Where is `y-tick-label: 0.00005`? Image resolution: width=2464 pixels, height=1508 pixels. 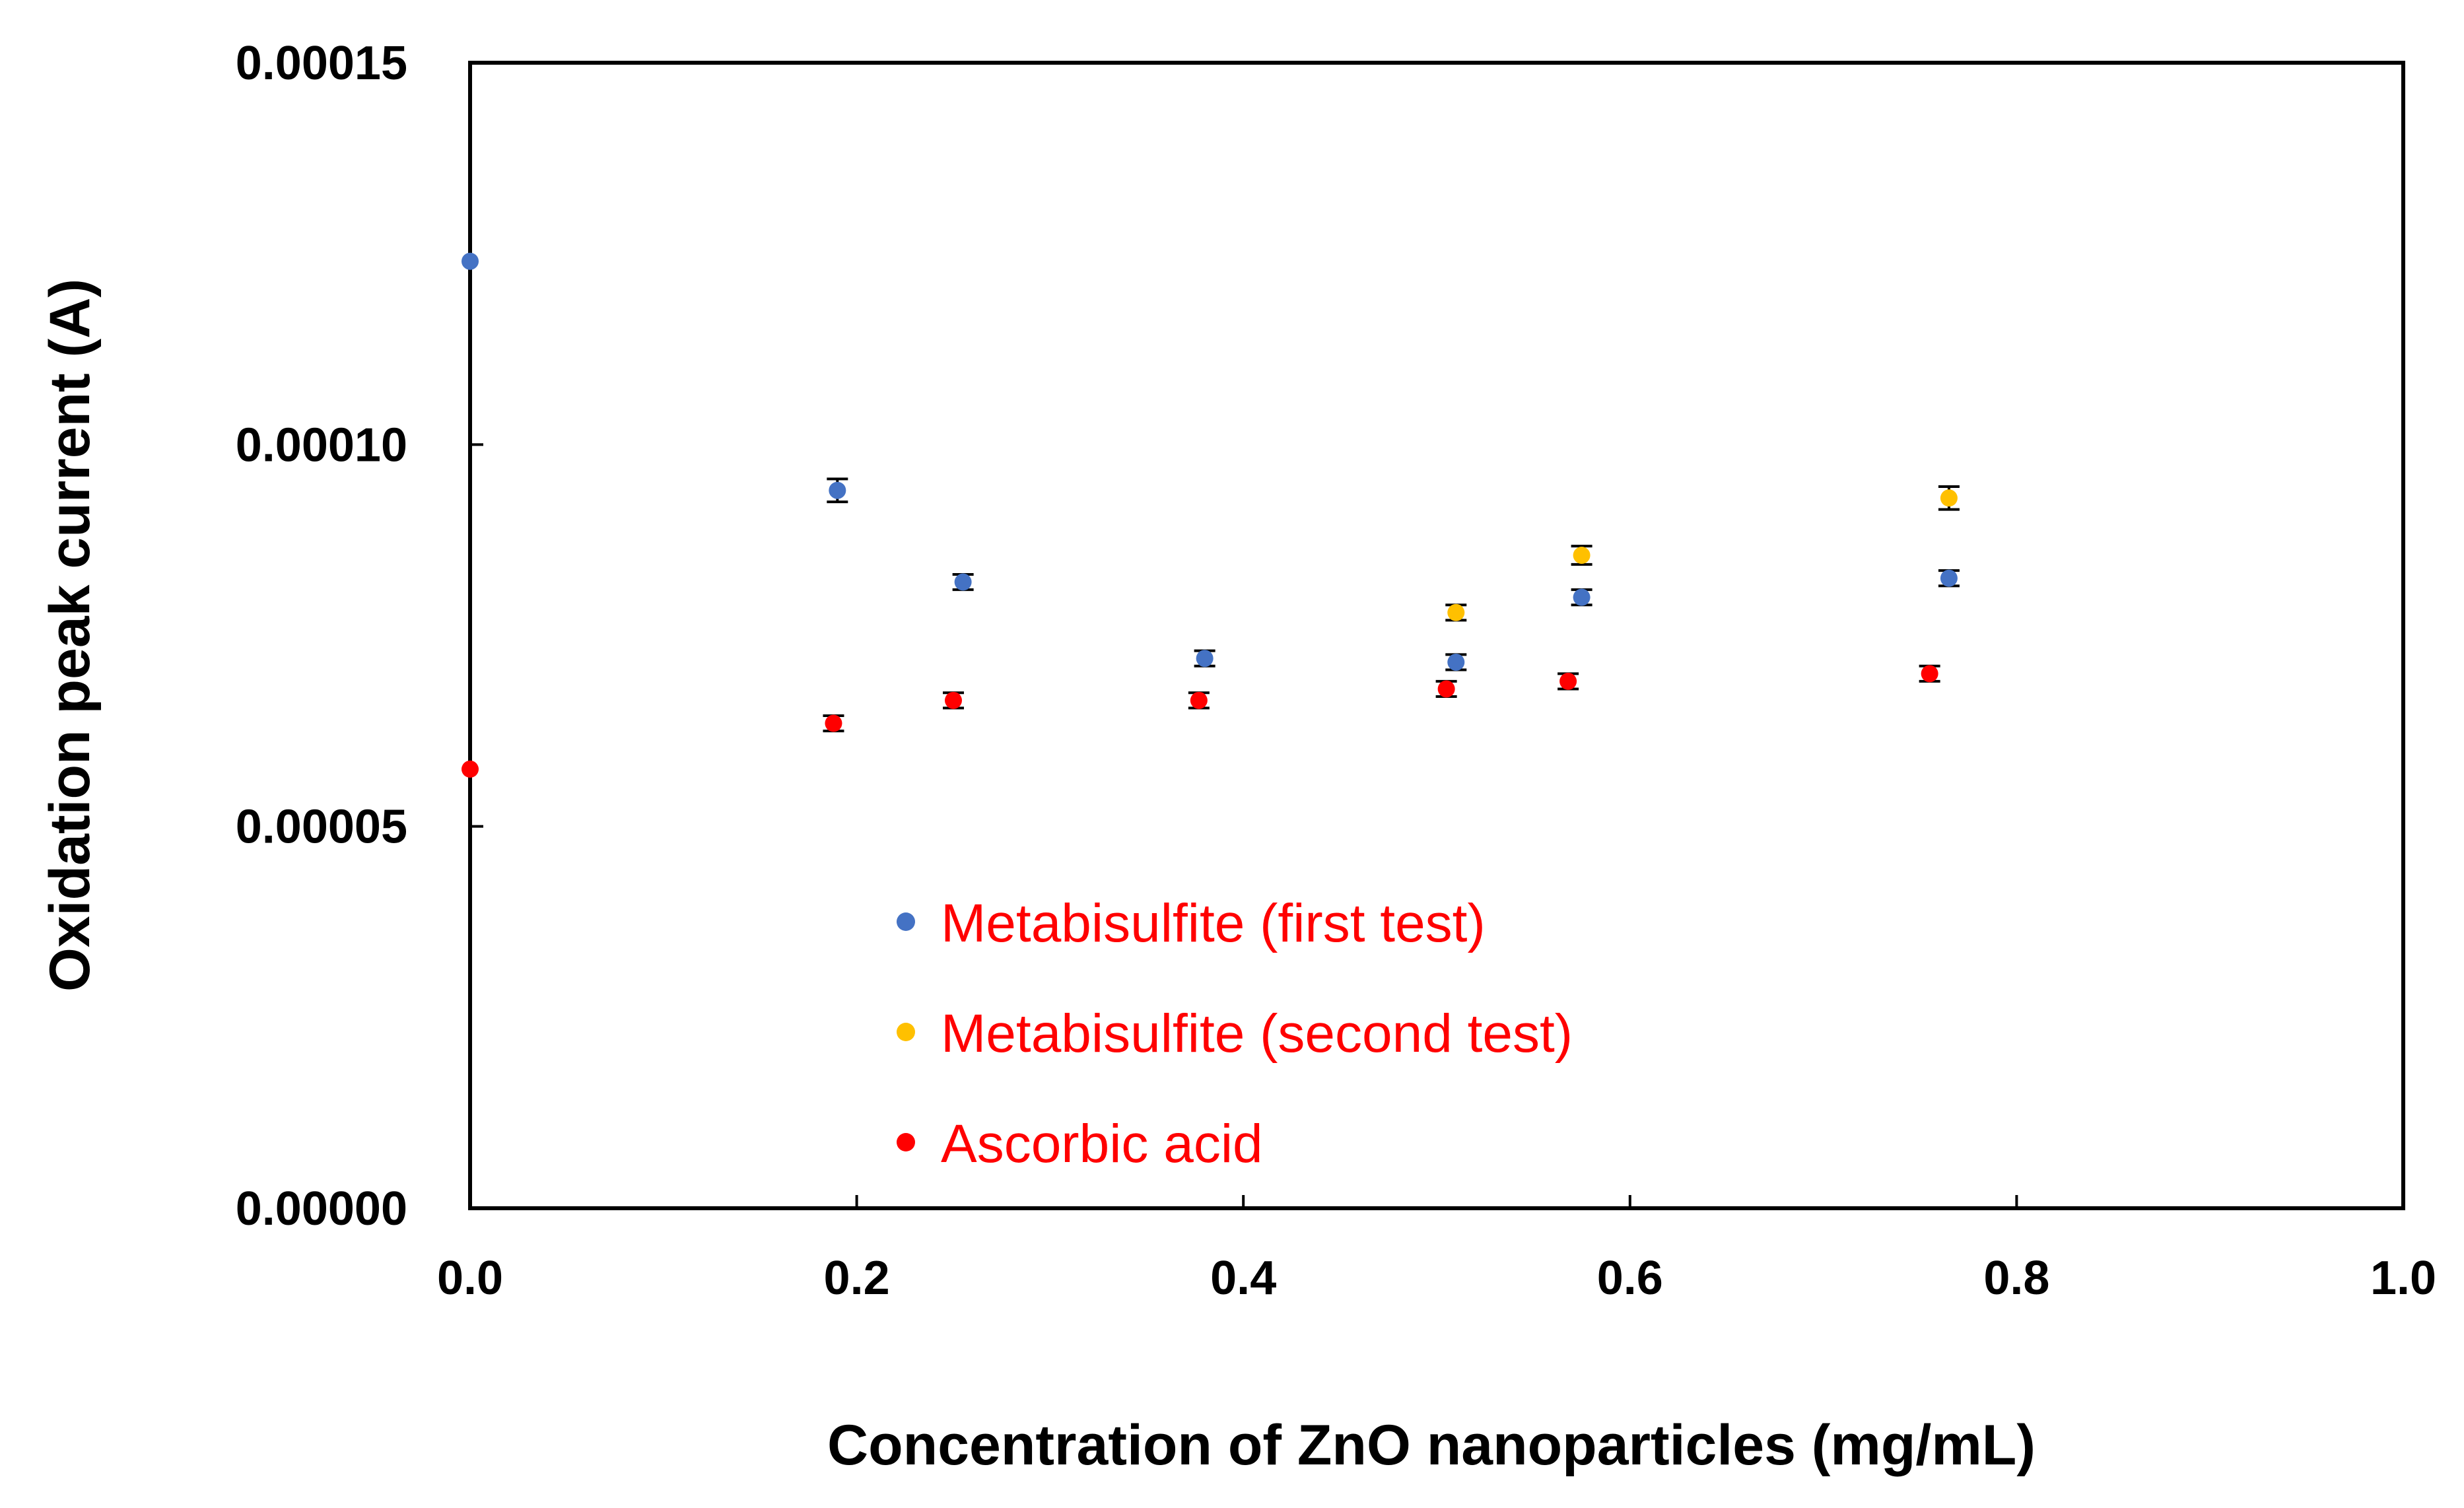 y-tick-label: 0.00005 is located at coordinates (321, 827).